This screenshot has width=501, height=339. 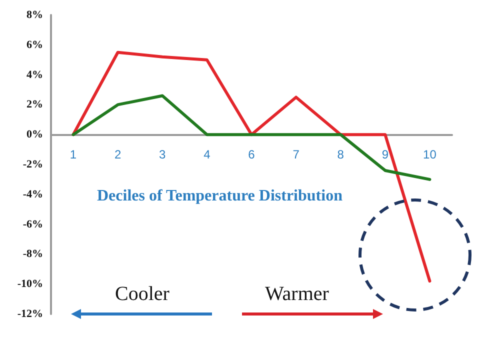 What do you see at coordinates (207, 155) in the screenshot?
I see `x-tick-label: 4` at bounding box center [207, 155].